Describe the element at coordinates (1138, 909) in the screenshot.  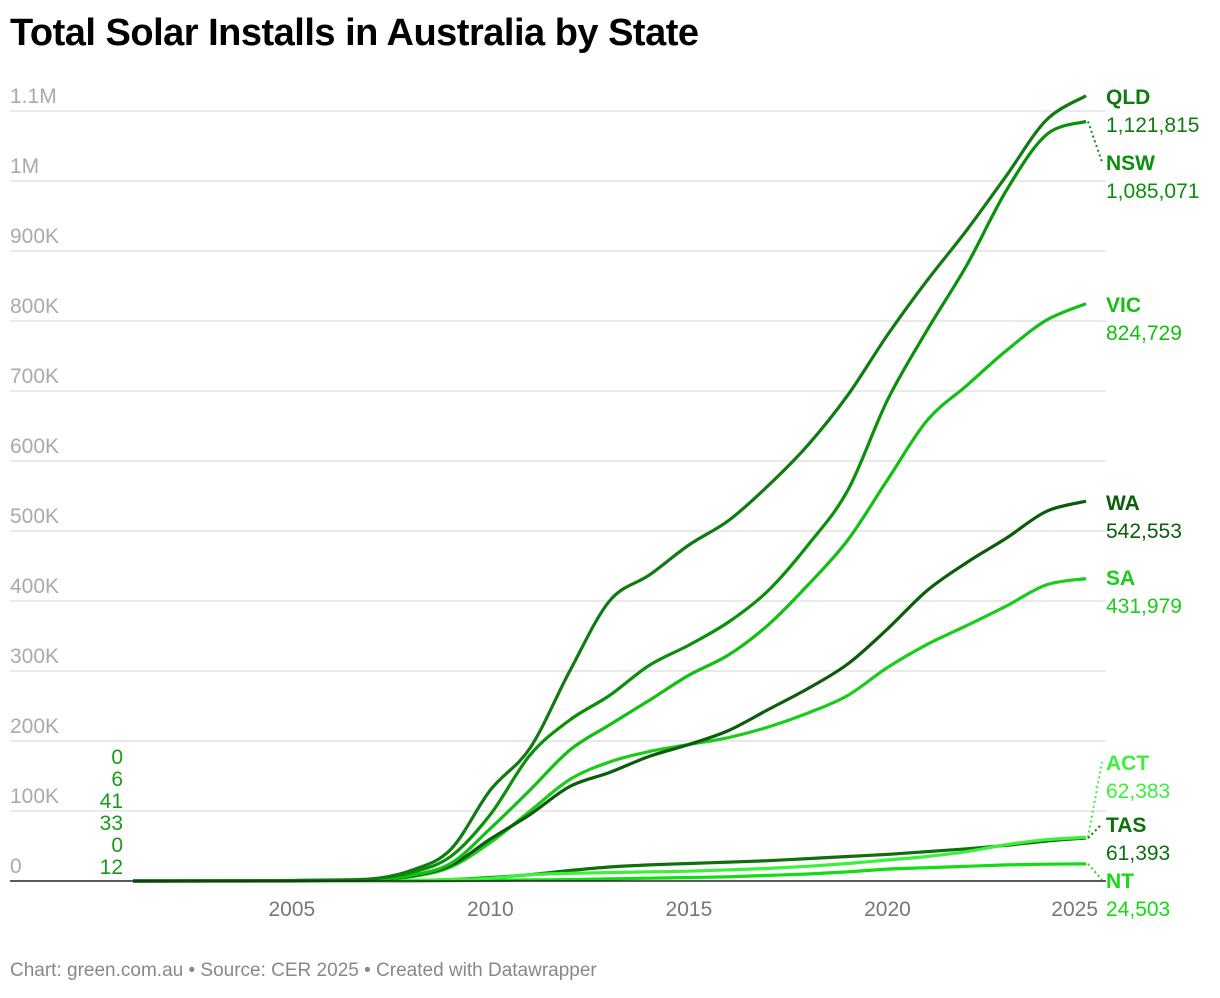
I see `series-end-value: 24,503` at that location.